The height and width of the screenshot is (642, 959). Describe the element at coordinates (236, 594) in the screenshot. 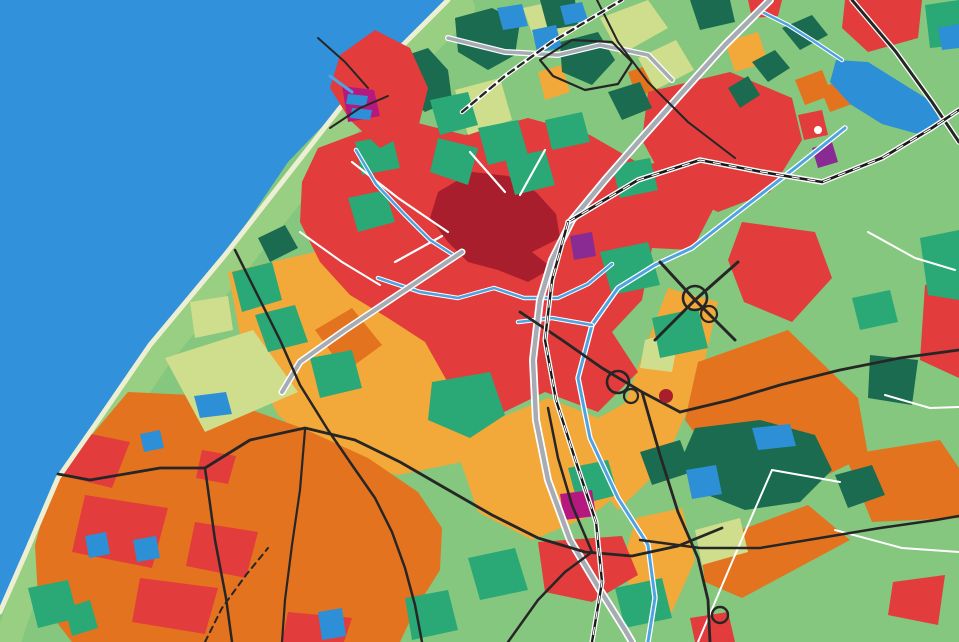

I see `boundary-dashed-south` at that location.